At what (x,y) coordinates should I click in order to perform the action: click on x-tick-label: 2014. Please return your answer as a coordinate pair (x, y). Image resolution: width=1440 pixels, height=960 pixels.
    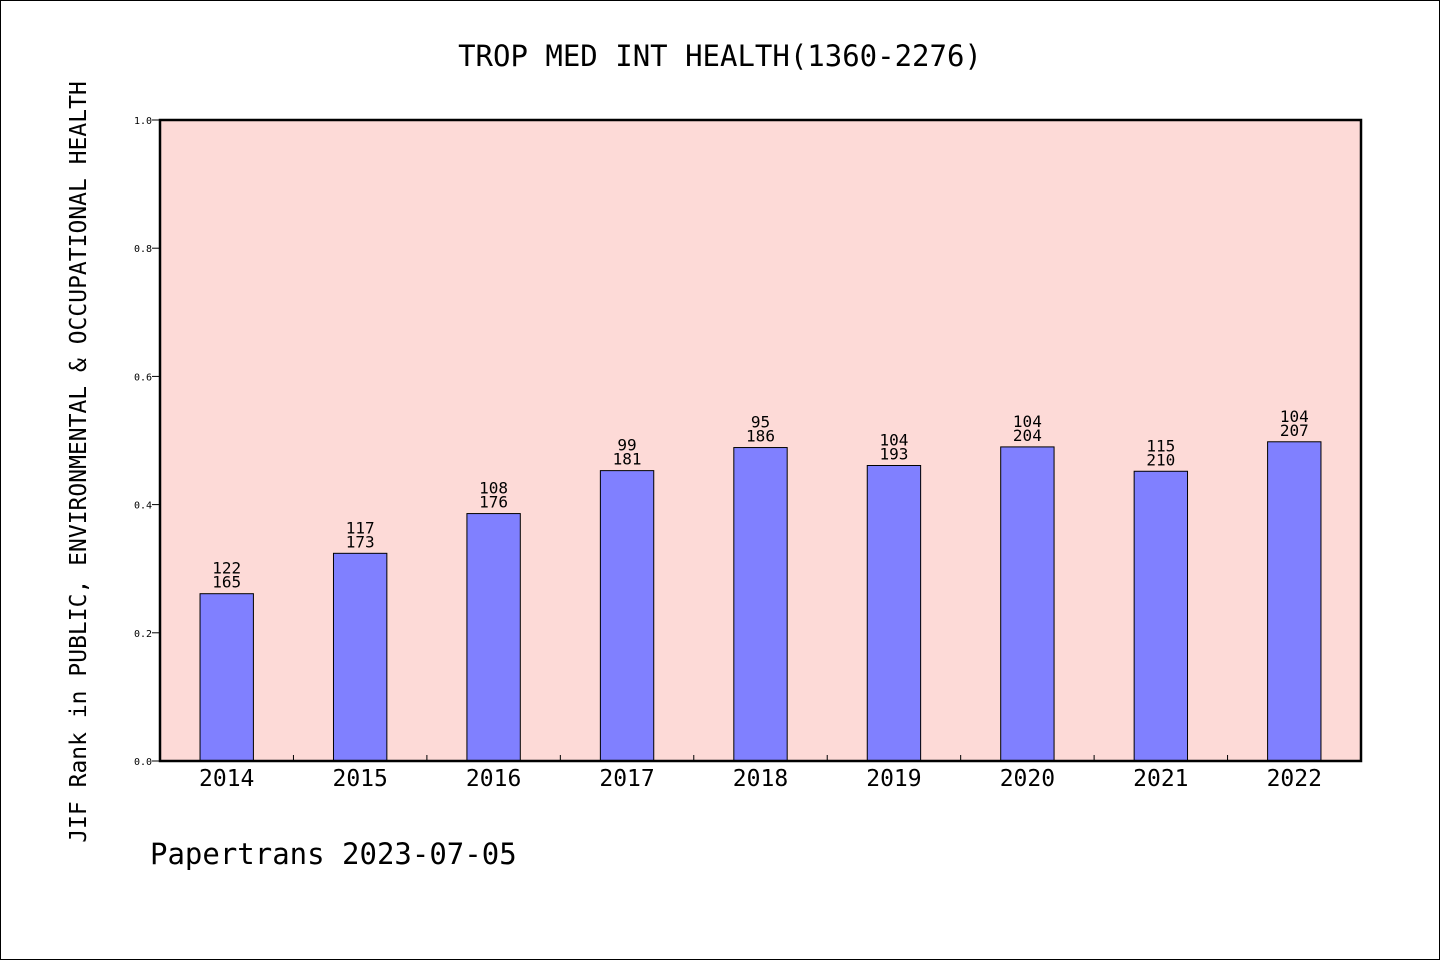
    Looking at the image, I should click on (226, 779).